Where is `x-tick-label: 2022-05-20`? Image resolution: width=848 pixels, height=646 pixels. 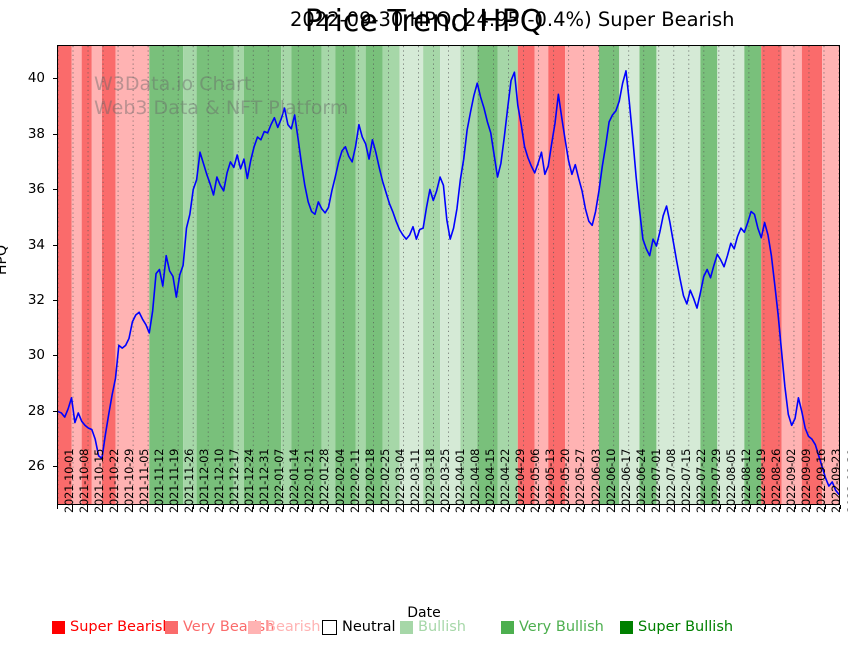 x-tick-label: 2022-05-20 is located at coordinates (565, 480).